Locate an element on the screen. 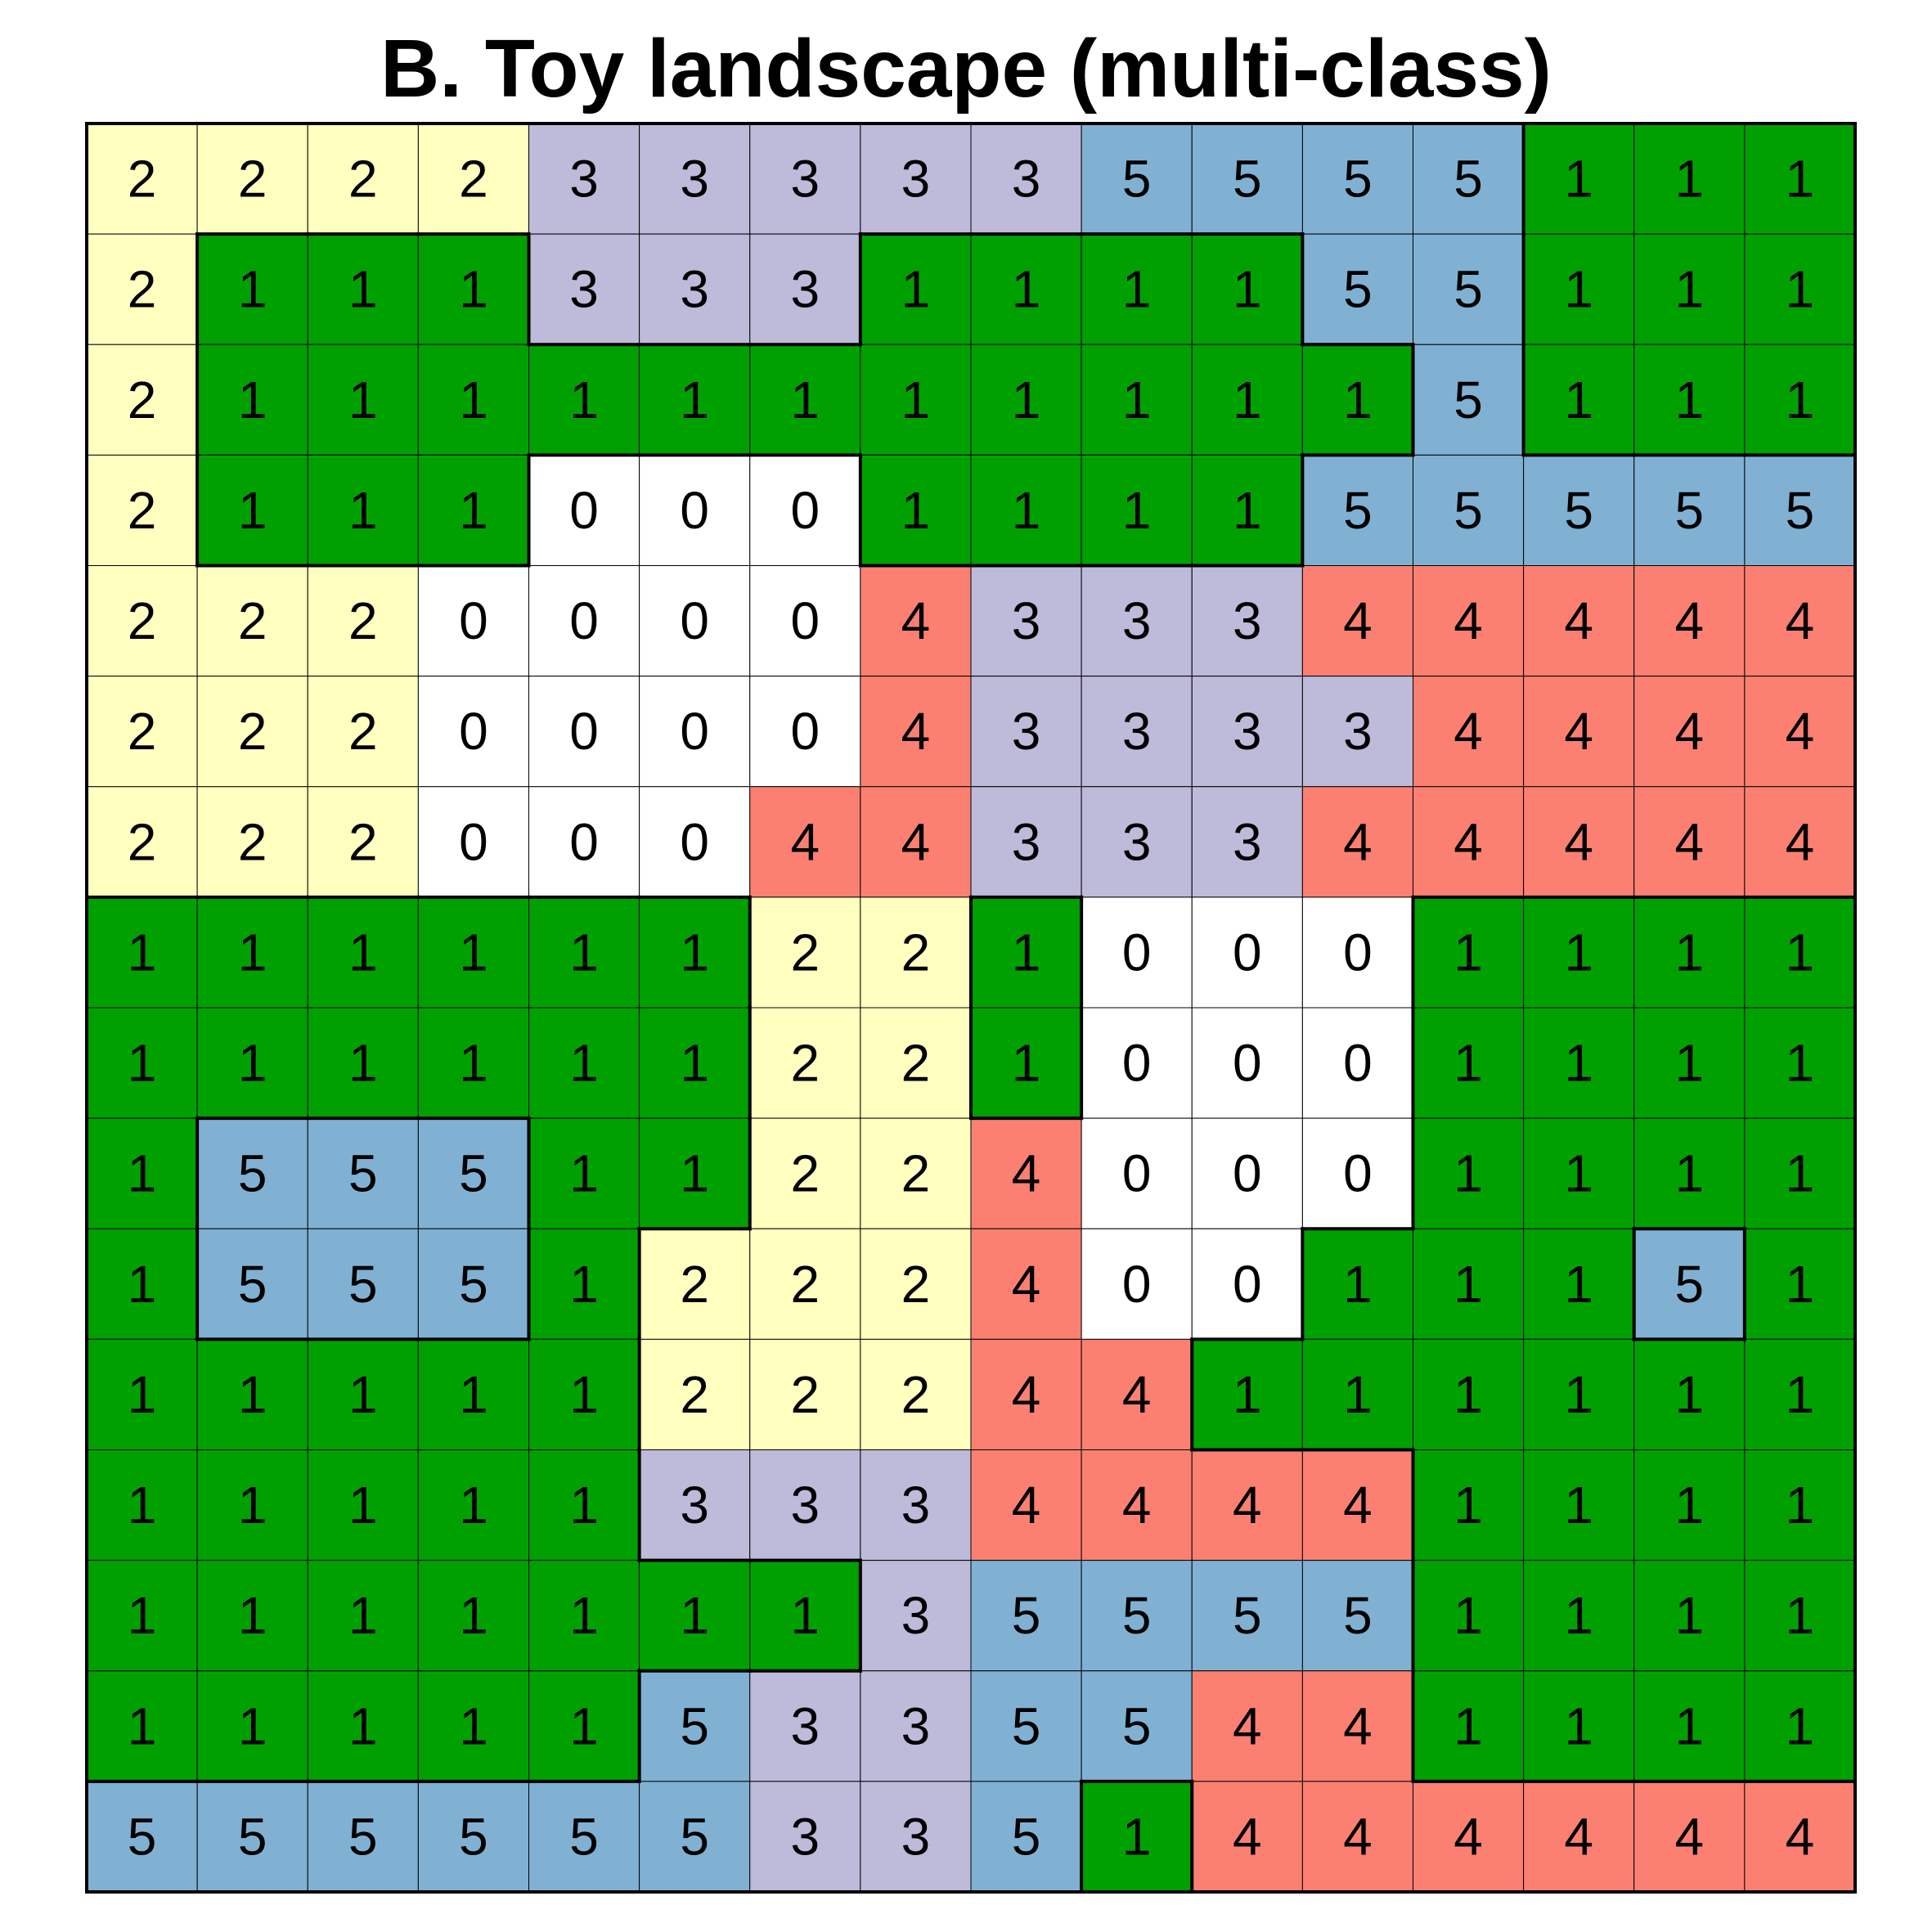 This screenshot has width=1932, height=1932. cell-label-r13-c0: 1 is located at coordinates (142, 1616).